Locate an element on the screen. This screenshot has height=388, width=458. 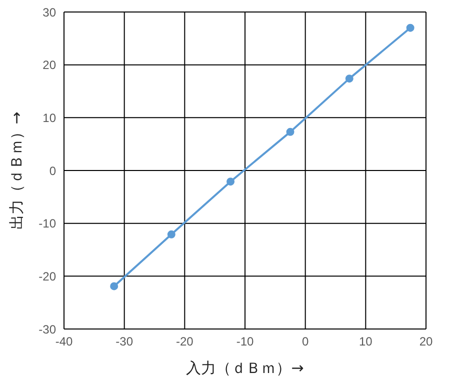
x-axis-title: 入力（ｄＢｍ）→ is located at coordinates (245, 368).